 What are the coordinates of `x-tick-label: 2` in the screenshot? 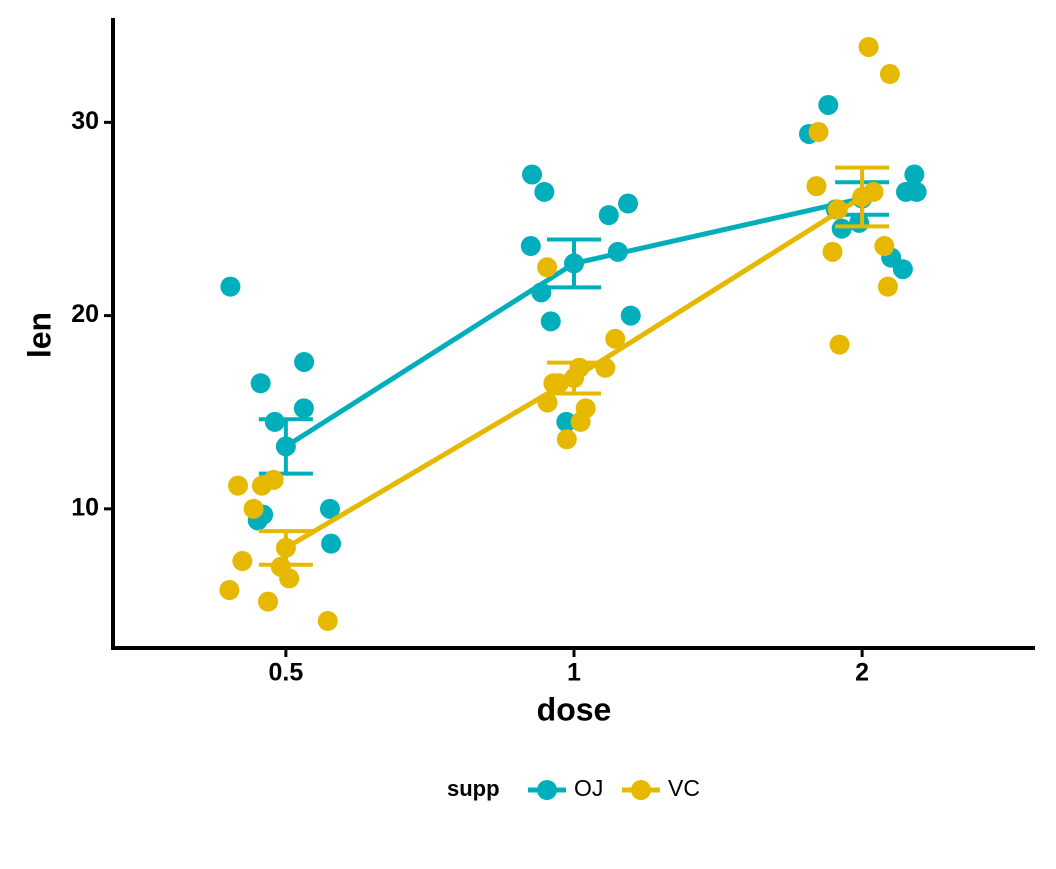 It's located at (862, 673).